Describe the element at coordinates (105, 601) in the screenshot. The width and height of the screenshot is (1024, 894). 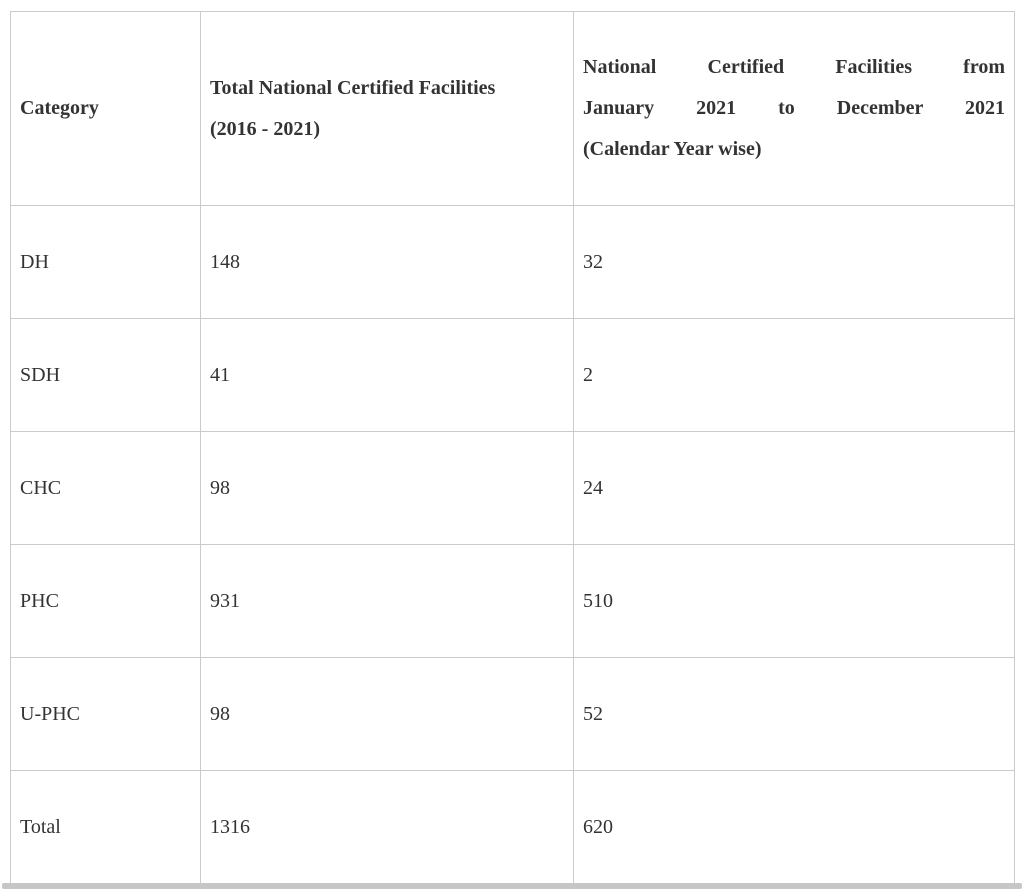
I see `cell-category: PHC` at that location.